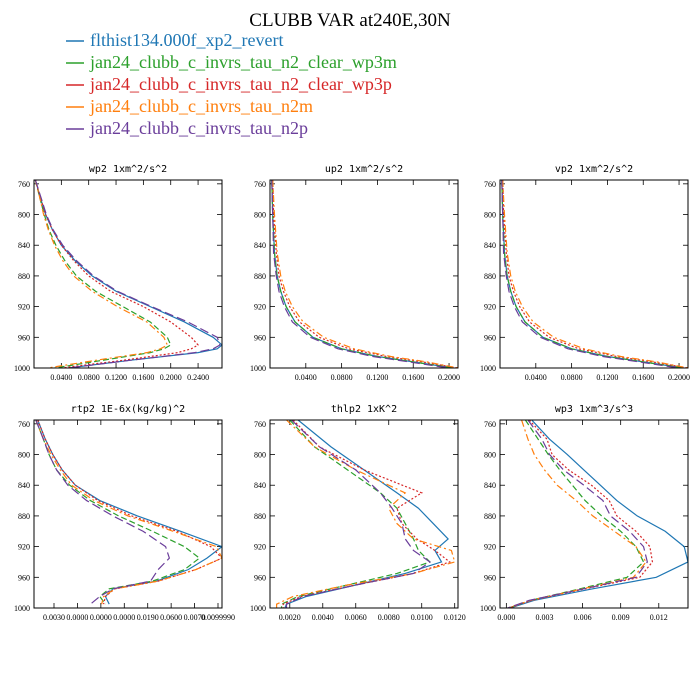  Describe the element at coordinates (594, 169) in the screenshot. I see `panel-title: vp2 1xm^2/s^2` at that location.